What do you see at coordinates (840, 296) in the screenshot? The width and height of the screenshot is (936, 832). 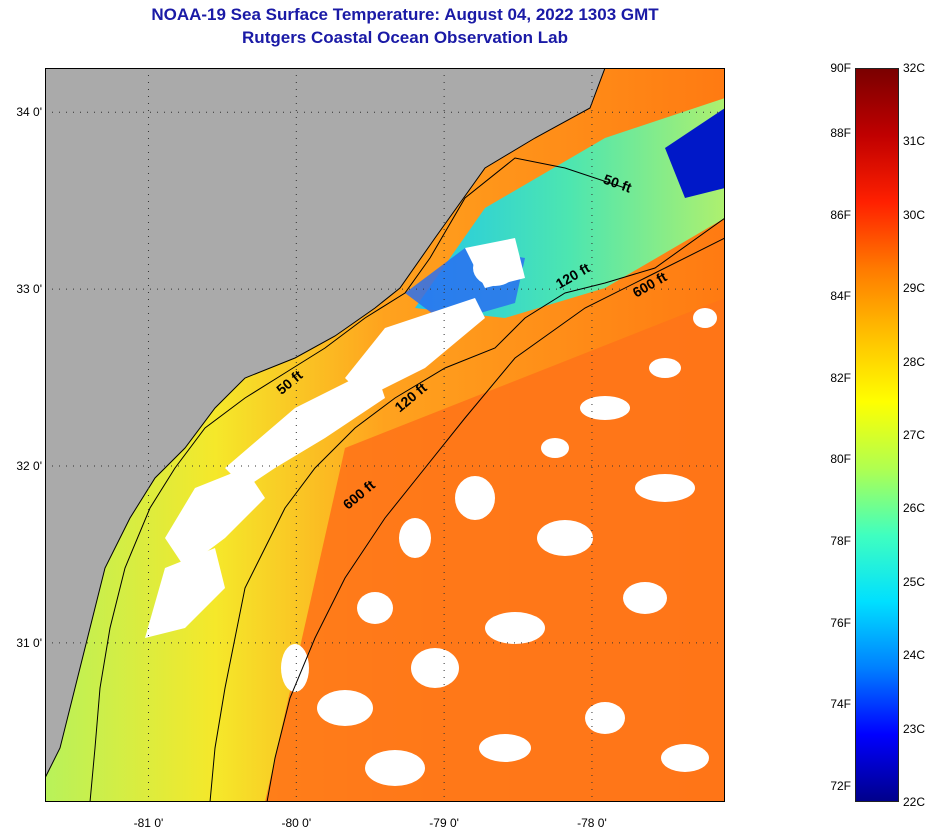 I see `colorbar-f-label-3: 84F` at bounding box center [840, 296].